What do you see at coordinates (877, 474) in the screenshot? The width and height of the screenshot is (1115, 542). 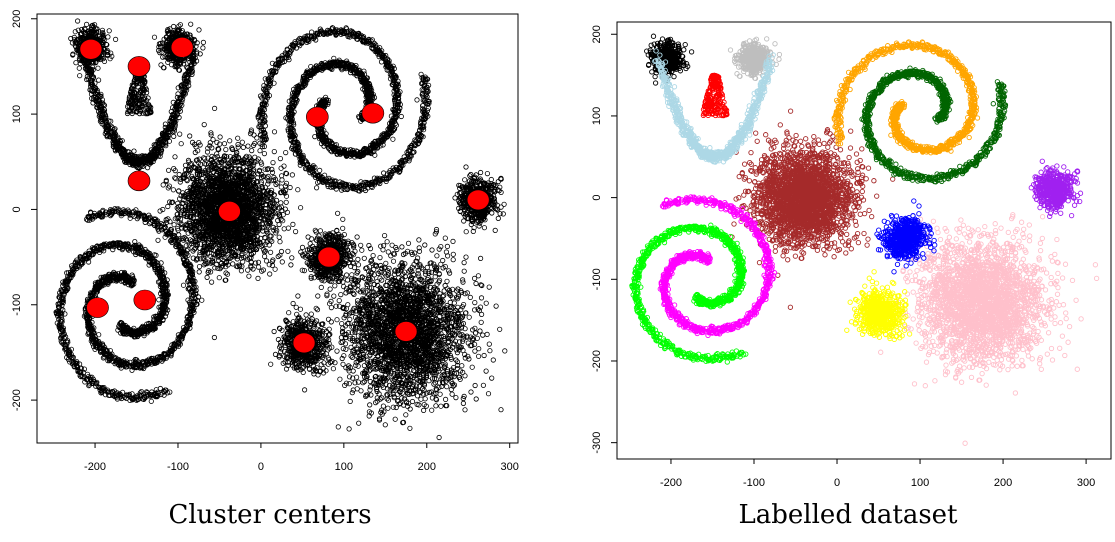 I see `right-x-axis: -200 -100 0 100 200 300` at bounding box center [877, 474].